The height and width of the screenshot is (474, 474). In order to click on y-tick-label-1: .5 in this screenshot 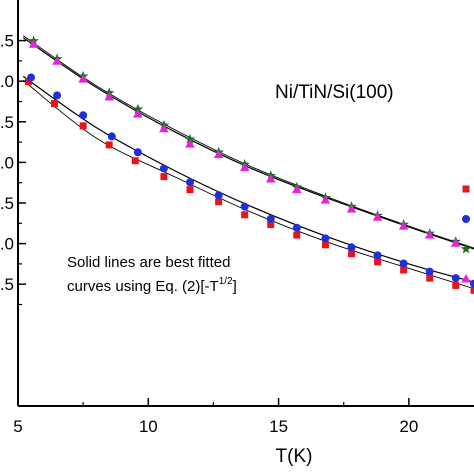, I will do `click(7, 41)`.